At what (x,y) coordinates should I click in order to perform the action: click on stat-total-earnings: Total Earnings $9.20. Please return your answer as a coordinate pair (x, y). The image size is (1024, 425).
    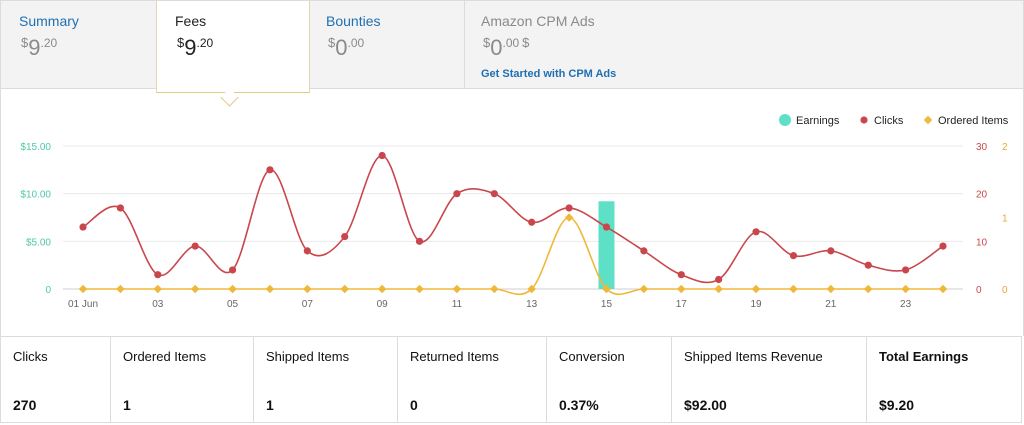
    Looking at the image, I should click on (944, 379).